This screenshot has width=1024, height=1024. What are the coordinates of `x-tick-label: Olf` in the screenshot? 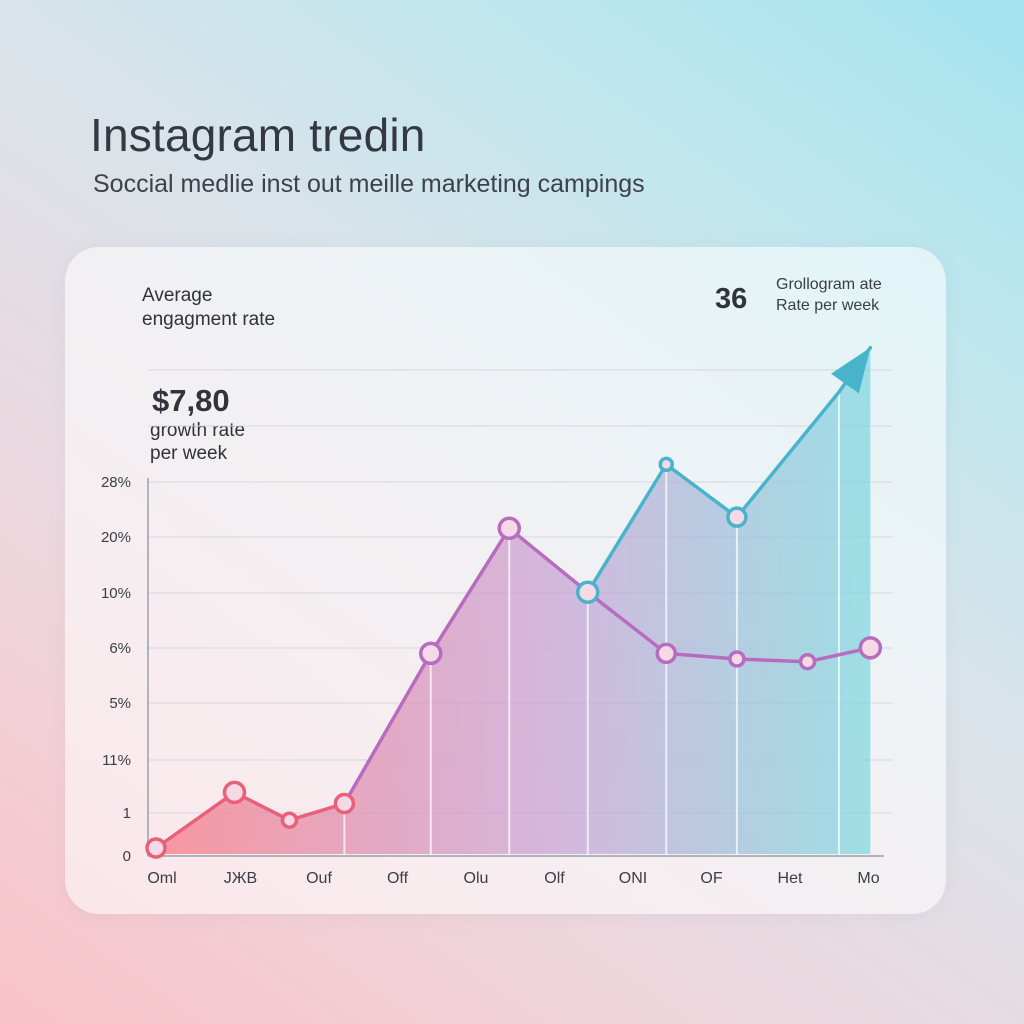 It's located at (554, 878).